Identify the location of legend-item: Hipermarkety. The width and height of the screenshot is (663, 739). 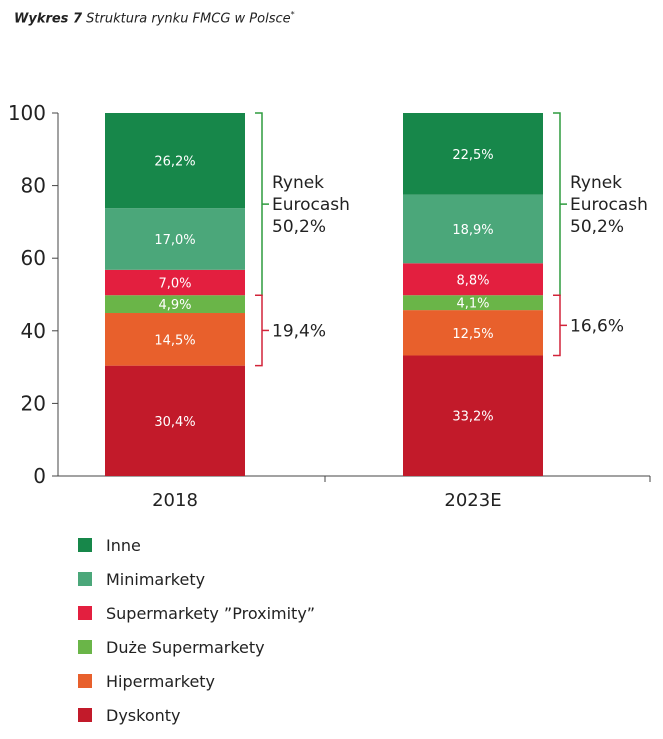
(196, 681).